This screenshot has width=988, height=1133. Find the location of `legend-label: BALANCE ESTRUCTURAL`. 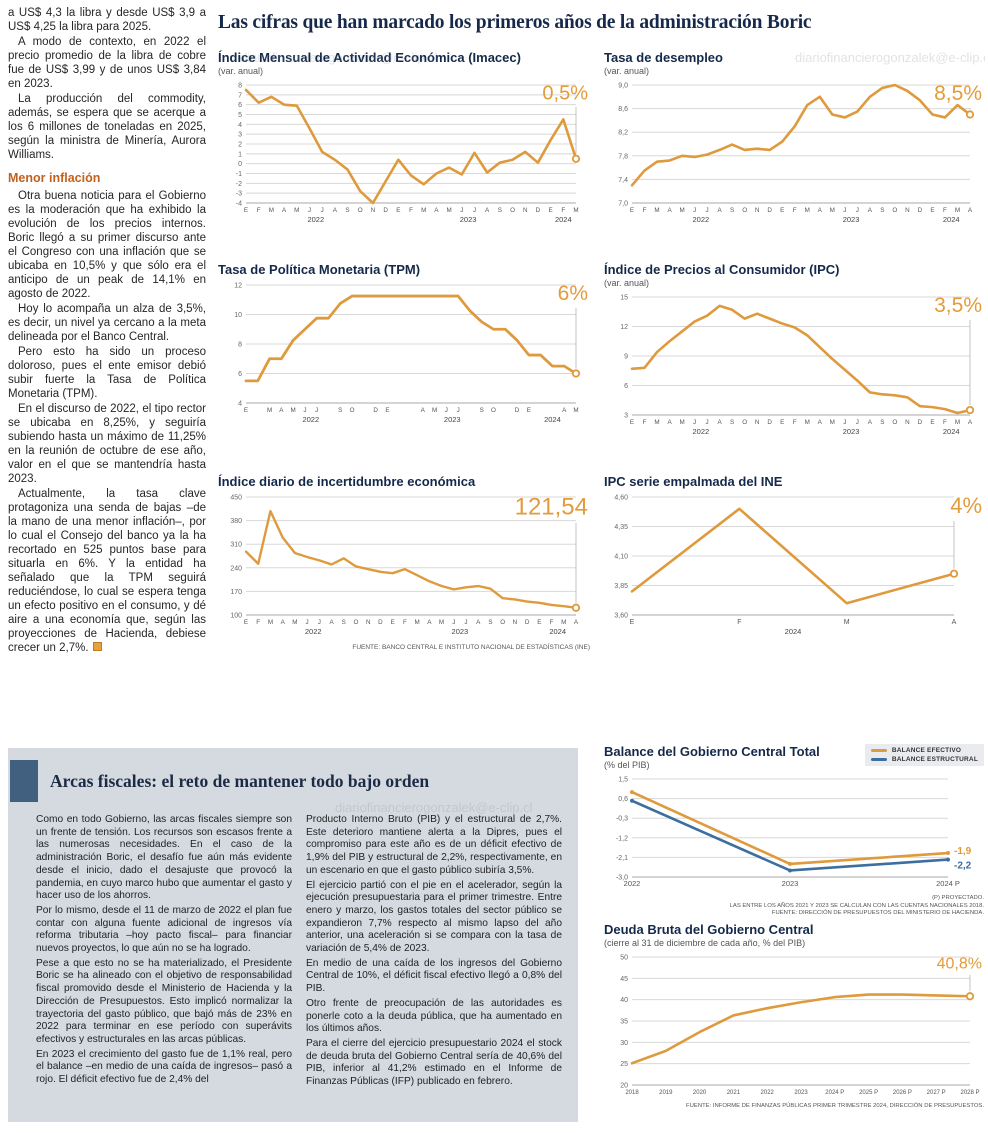

legend-label: BALANCE ESTRUCTURAL is located at coordinates (934, 759).